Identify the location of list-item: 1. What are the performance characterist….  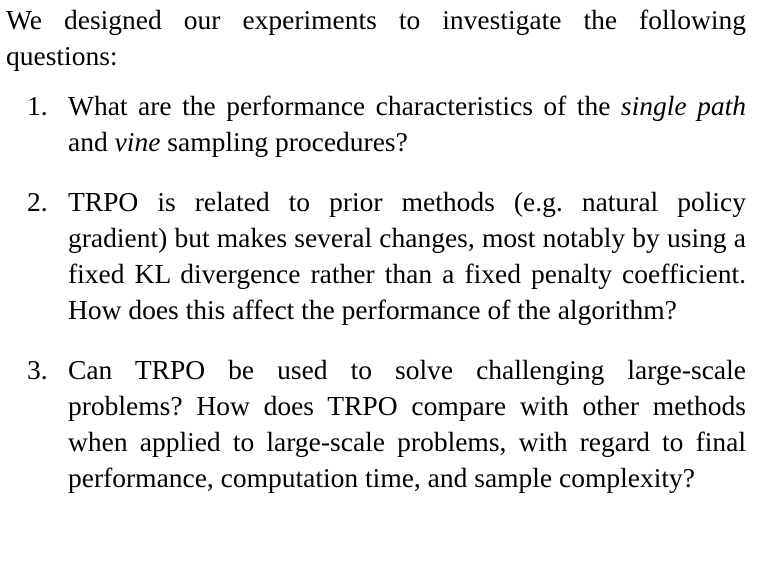
(376, 124).